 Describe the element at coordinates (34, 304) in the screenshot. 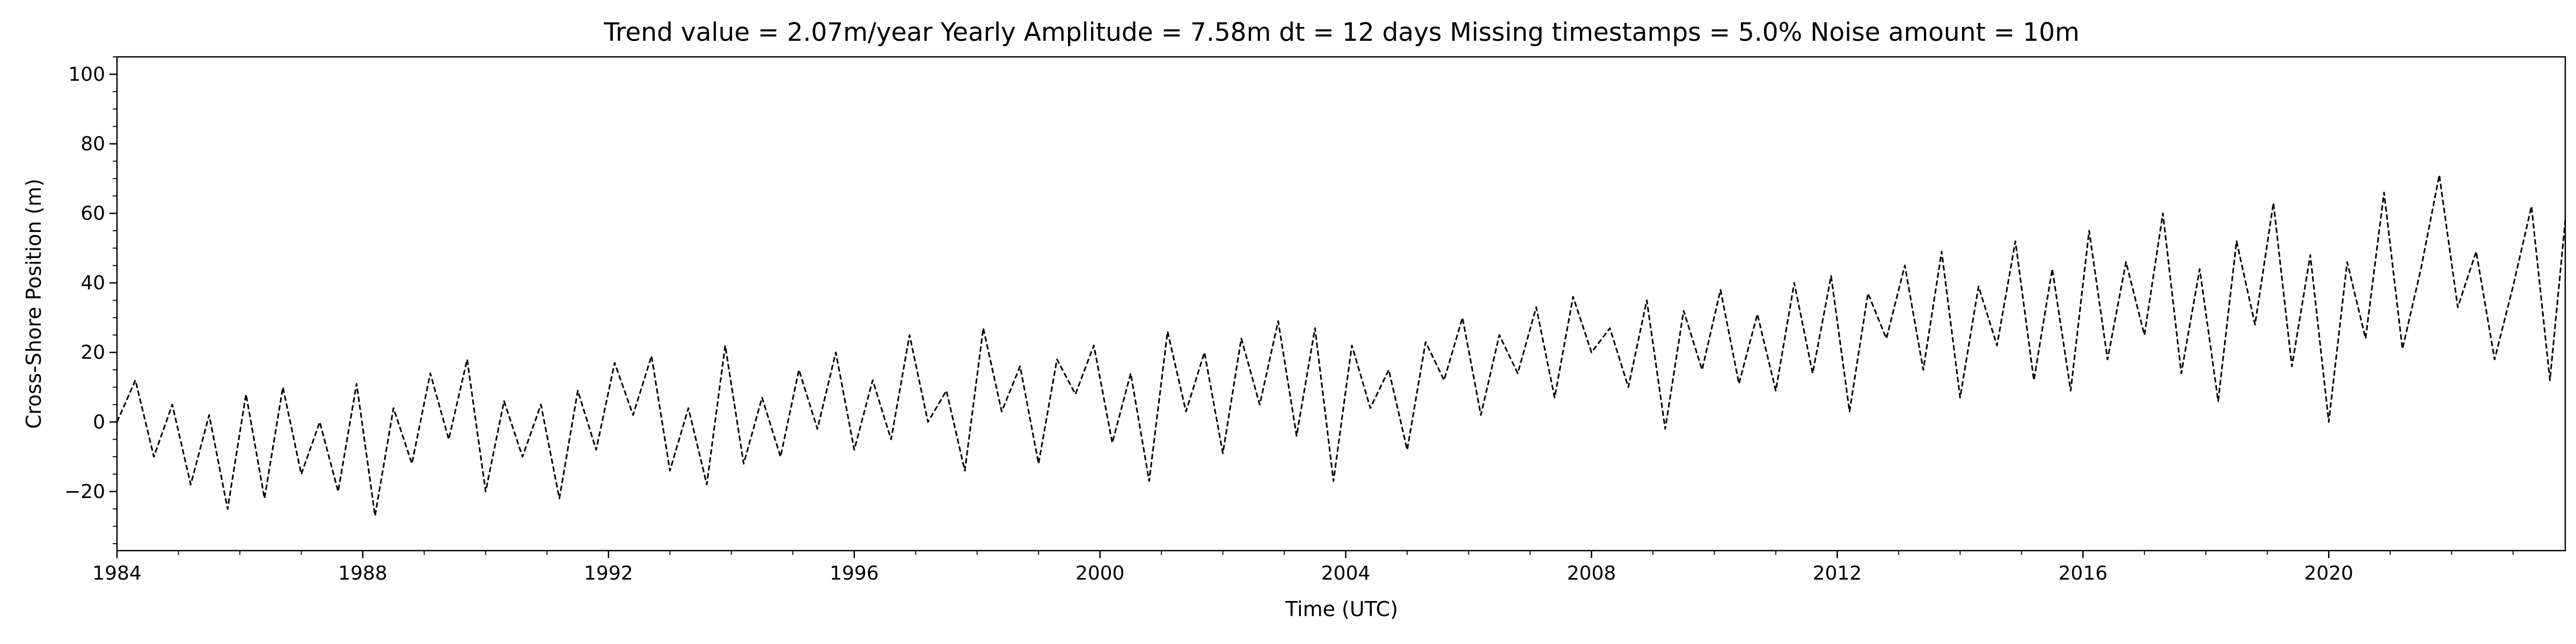

I see `y-axis-label: Cross-Shore Position (m)` at that location.